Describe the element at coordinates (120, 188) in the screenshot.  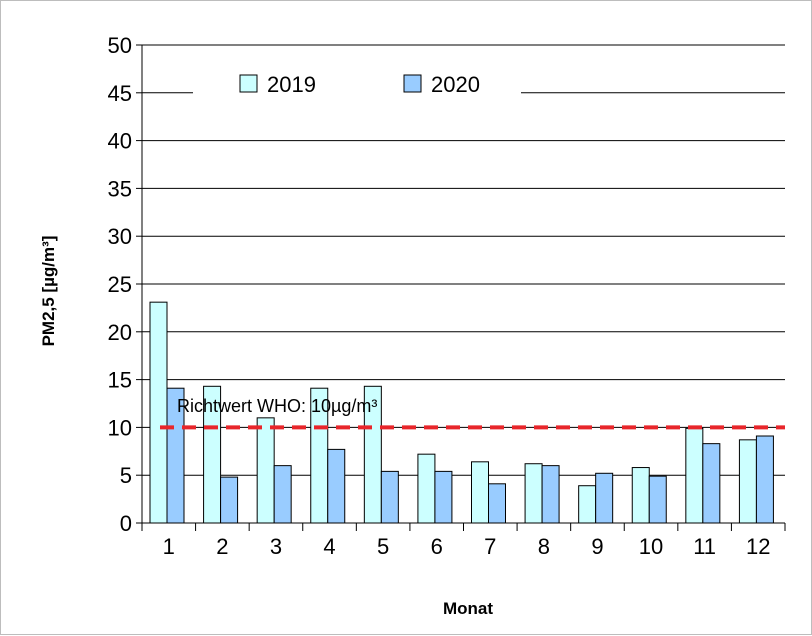
I see `y-tick-label-35: 35` at that location.